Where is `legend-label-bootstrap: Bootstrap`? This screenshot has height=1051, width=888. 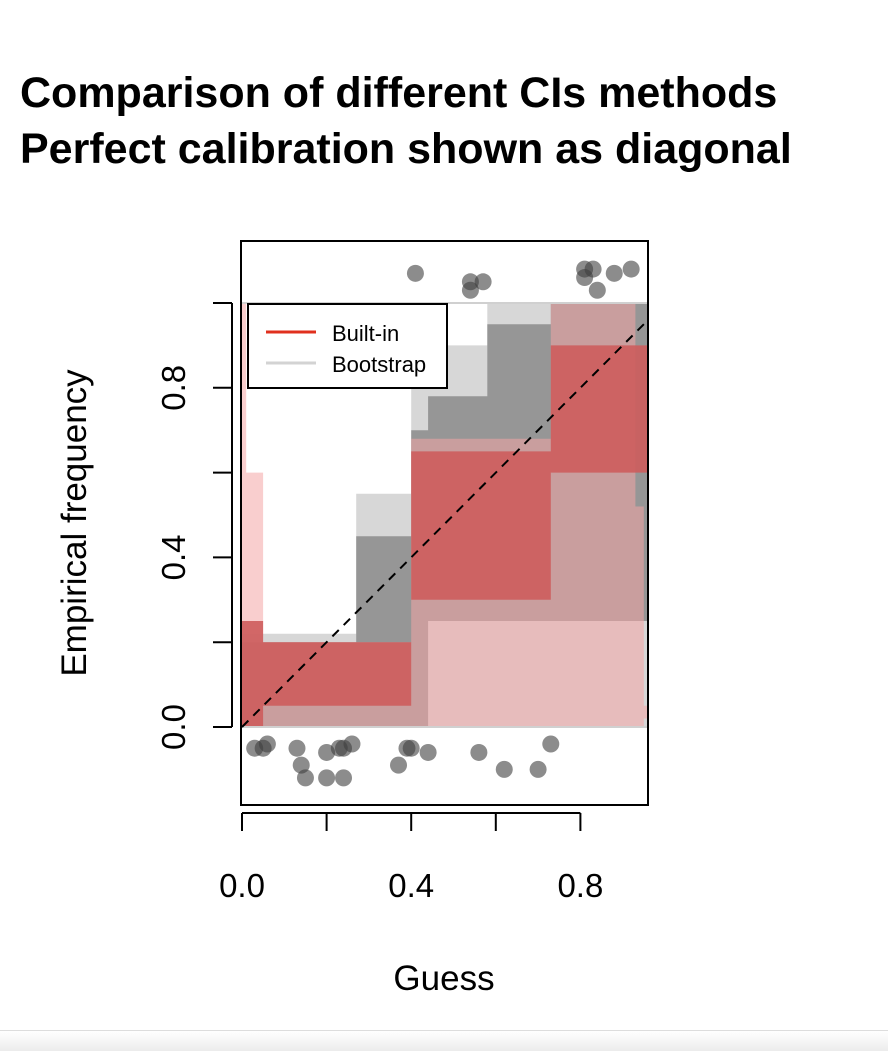 legend-label-bootstrap: Bootstrap is located at coordinates (379, 364).